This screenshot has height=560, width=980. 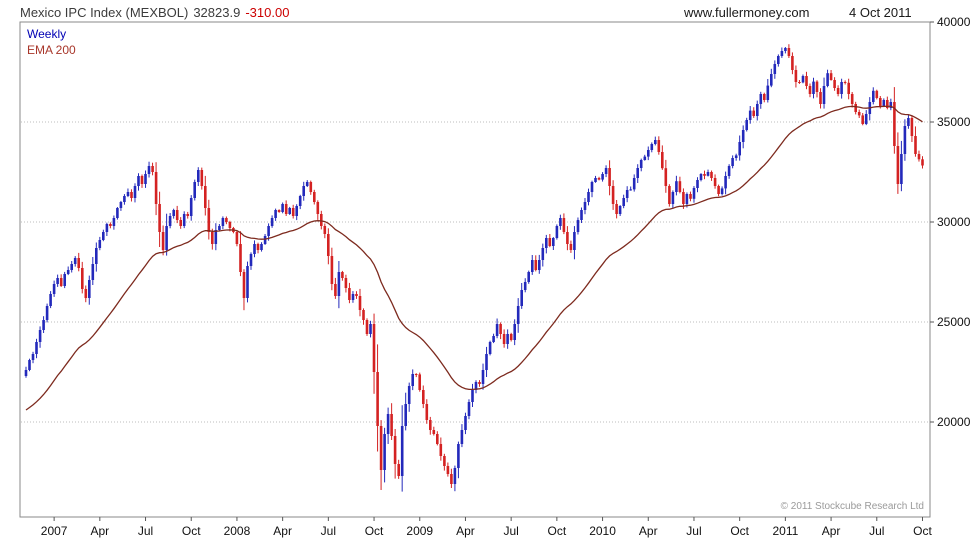 What do you see at coordinates (785, 531) in the screenshot?
I see `x-axis-label: 2011` at bounding box center [785, 531].